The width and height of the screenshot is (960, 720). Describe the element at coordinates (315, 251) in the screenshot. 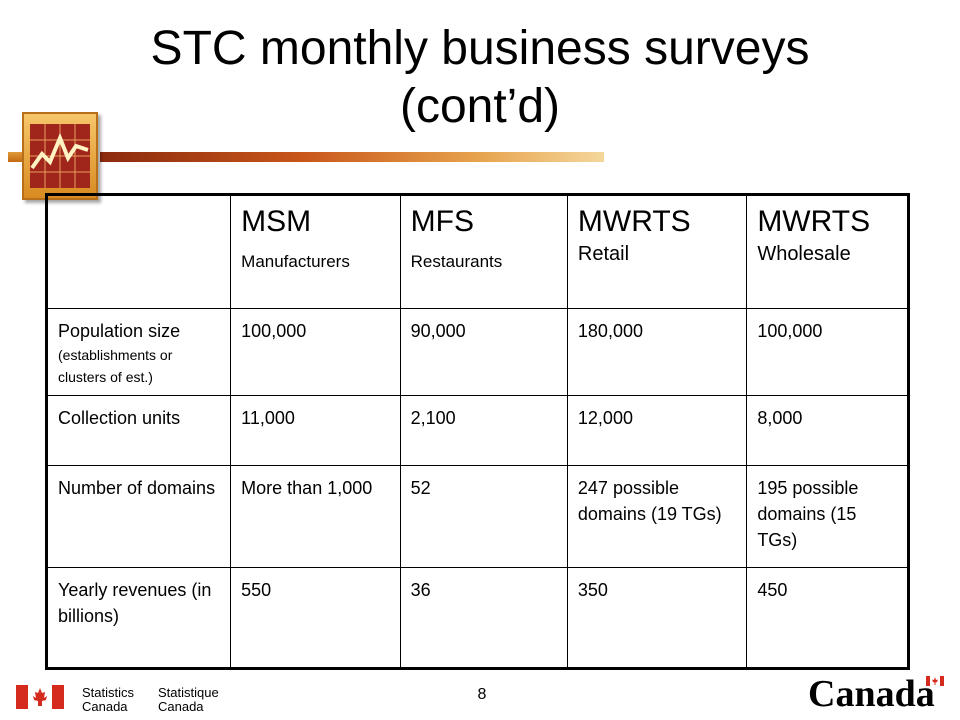

I see `header-cell: MSM Manufacturers` at that location.